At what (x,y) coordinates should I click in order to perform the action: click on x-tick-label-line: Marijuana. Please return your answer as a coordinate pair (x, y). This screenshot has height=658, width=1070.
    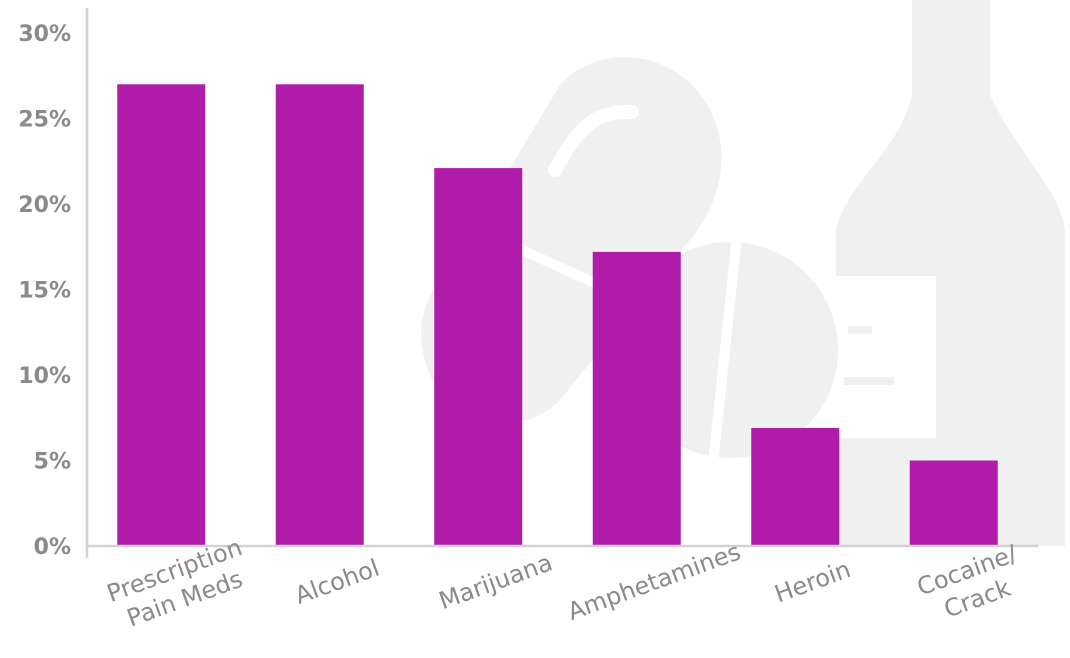
    Looking at the image, I should click on (495, 581).